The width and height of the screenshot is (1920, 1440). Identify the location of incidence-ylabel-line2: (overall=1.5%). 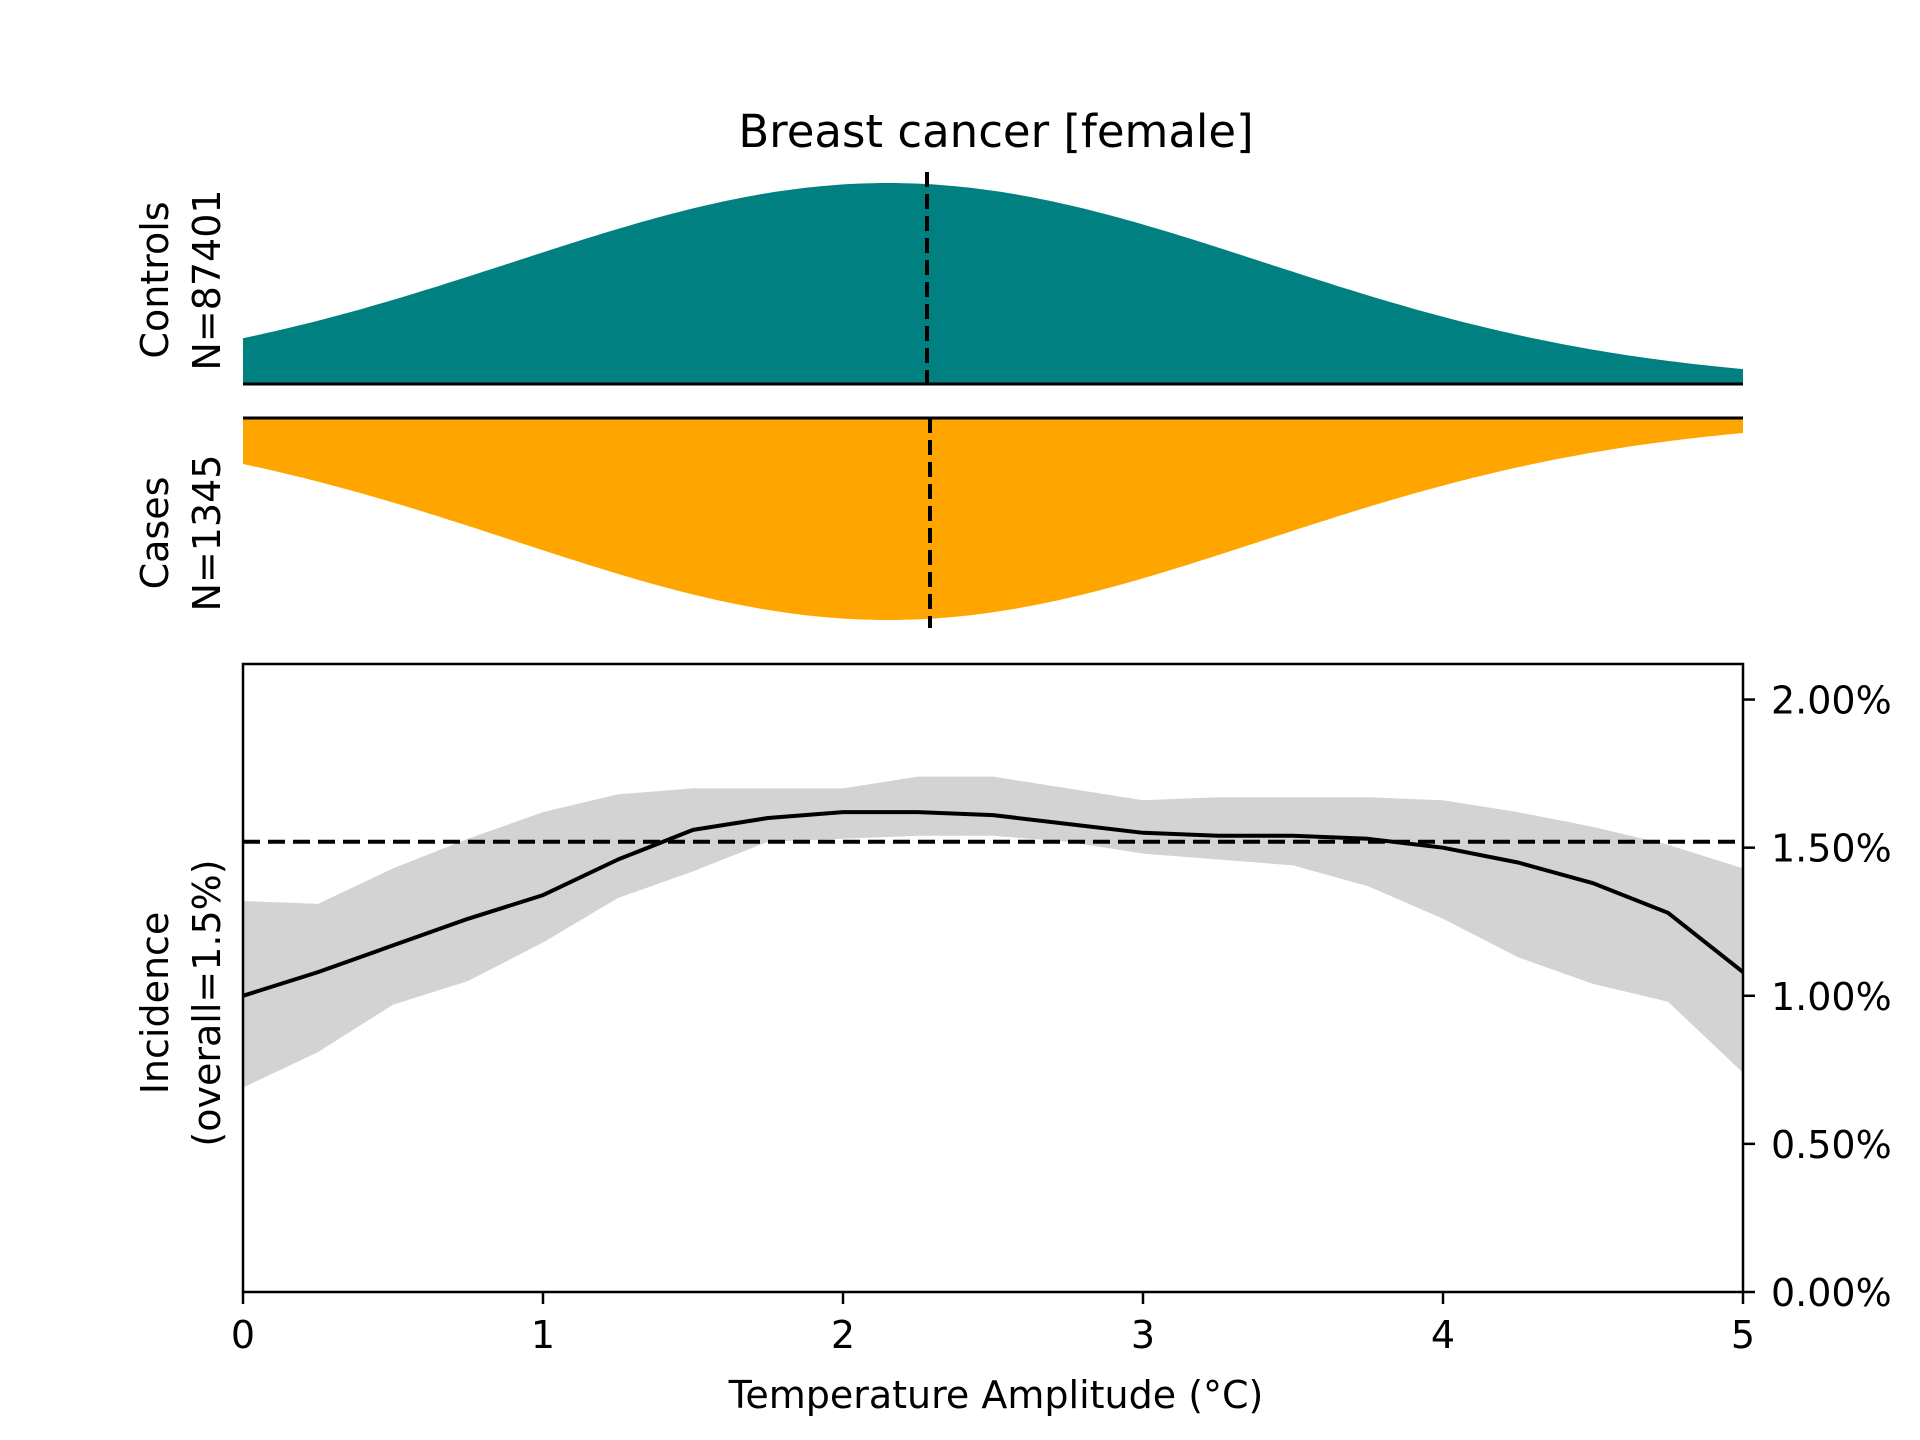
(207, 1002).